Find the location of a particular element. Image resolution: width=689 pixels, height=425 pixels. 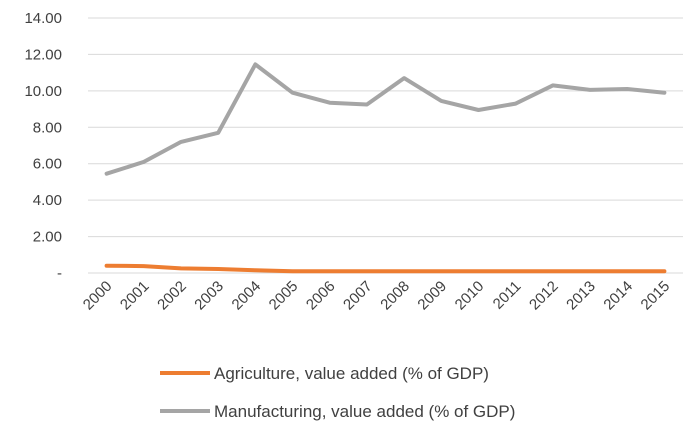

y-tick-label: - is located at coordinates (59, 273).